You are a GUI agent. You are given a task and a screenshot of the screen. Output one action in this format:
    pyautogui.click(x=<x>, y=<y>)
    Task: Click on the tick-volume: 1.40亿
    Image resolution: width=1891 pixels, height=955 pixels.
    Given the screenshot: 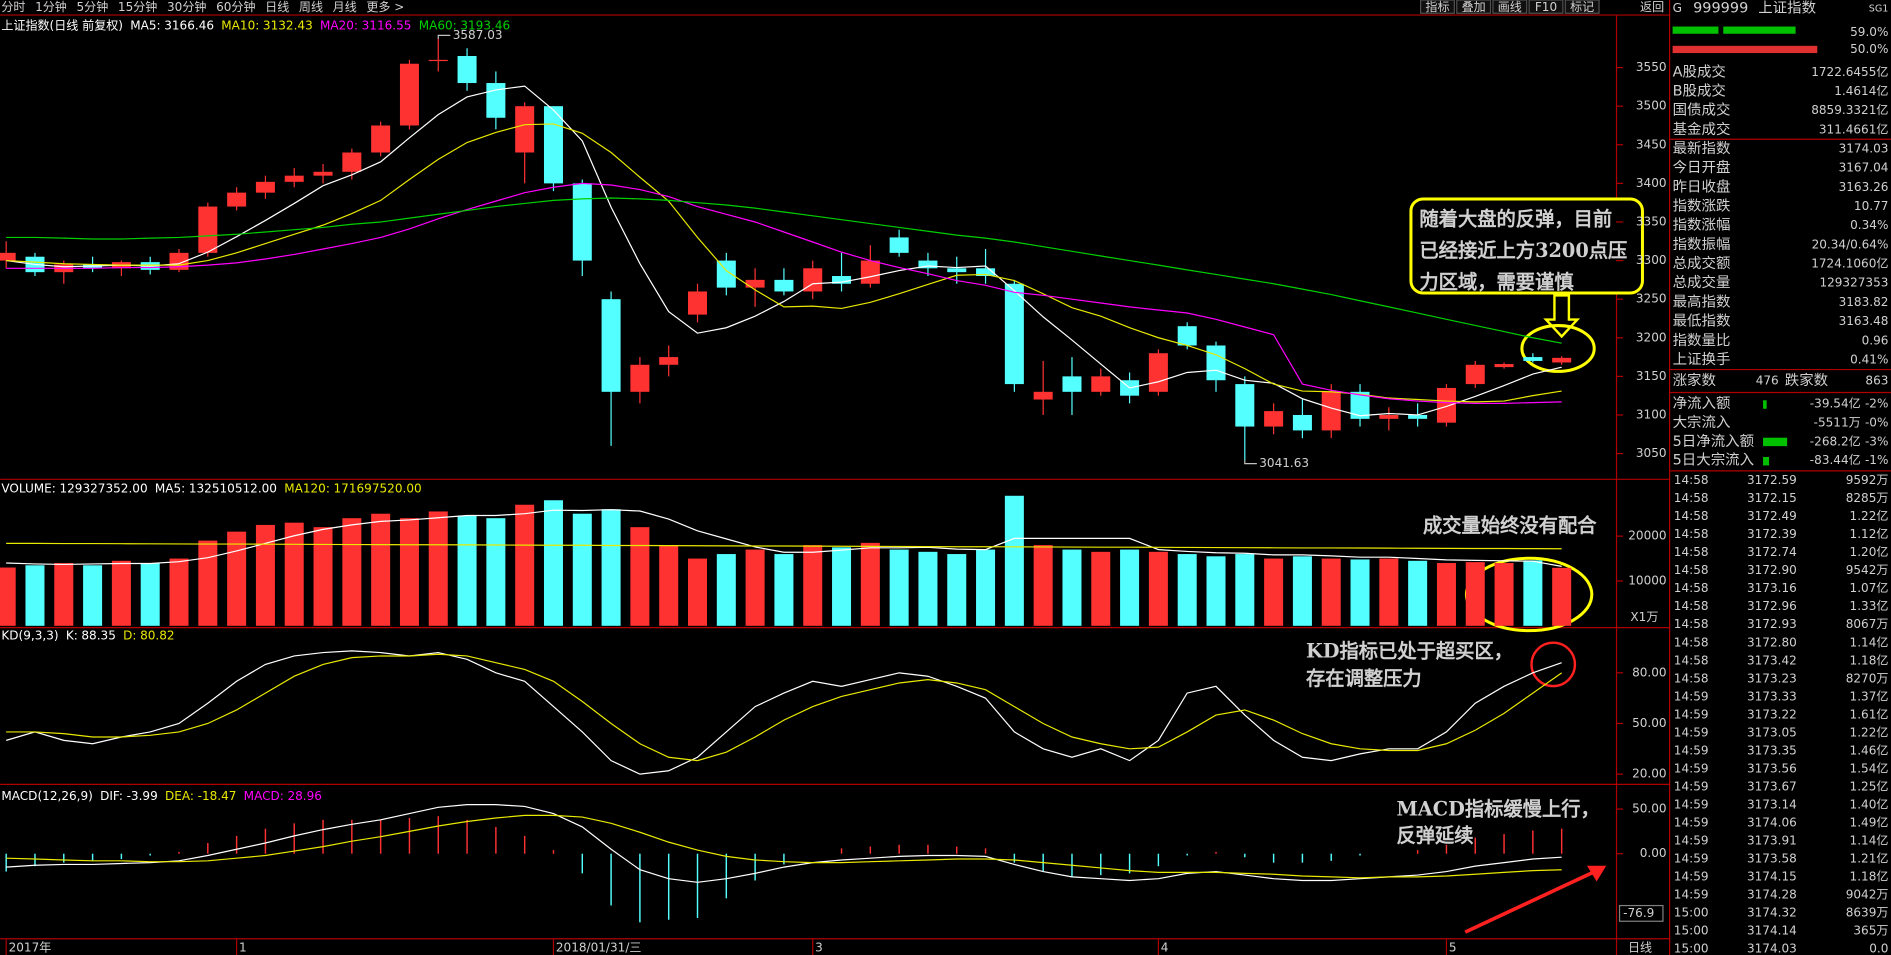 What is the action you would take?
    pyautogui.click(x=1869, y=803)
    